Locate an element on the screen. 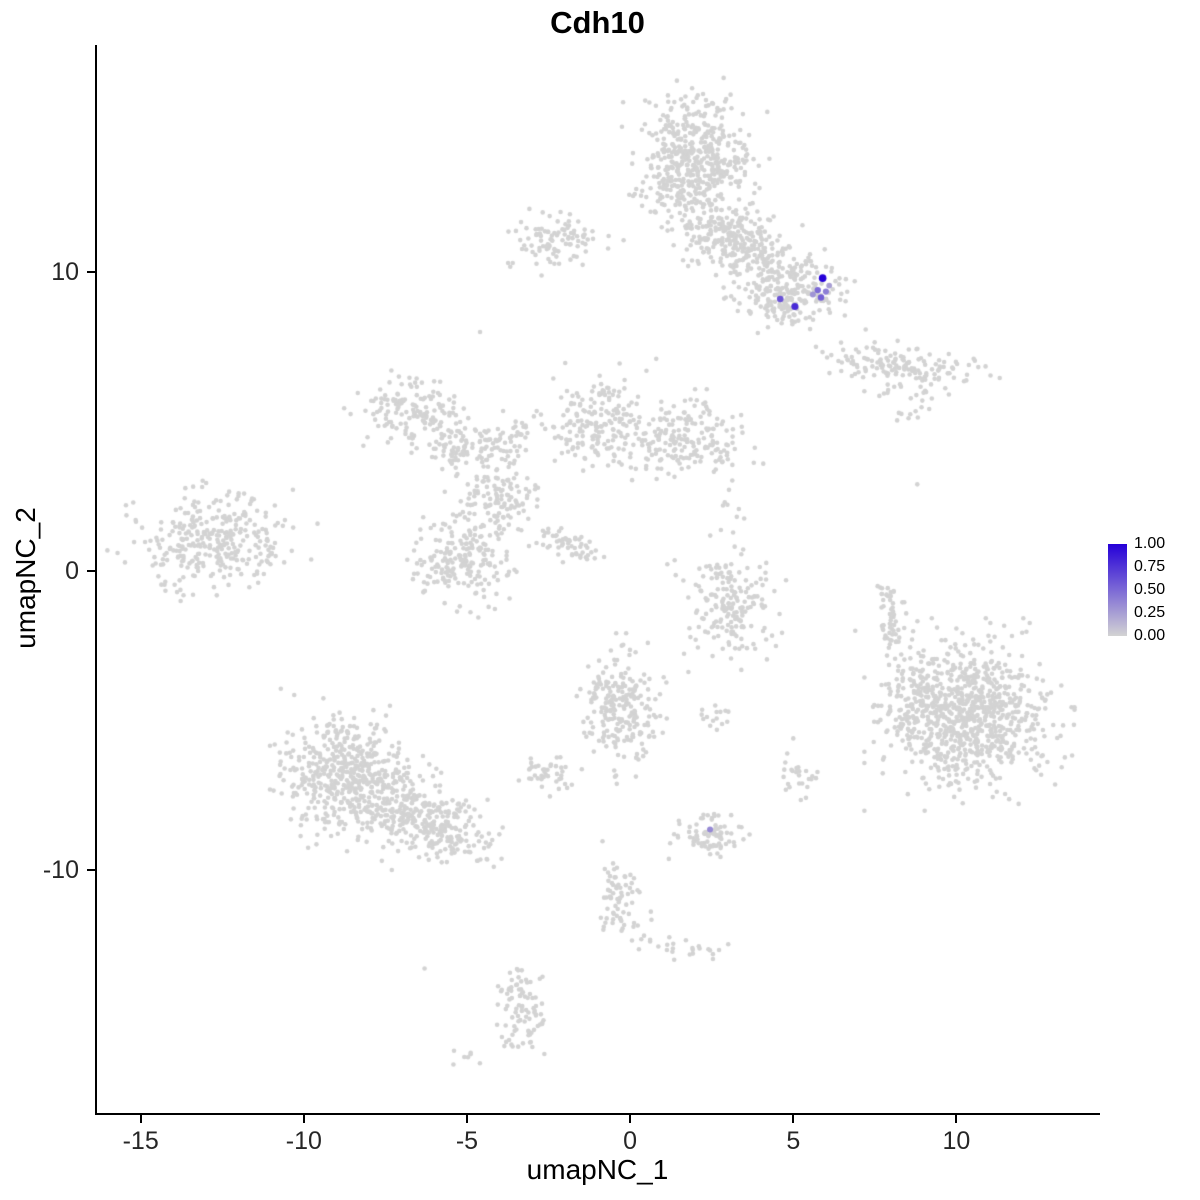  x-tick-label: -15 is located at coordinates (140, 1141).